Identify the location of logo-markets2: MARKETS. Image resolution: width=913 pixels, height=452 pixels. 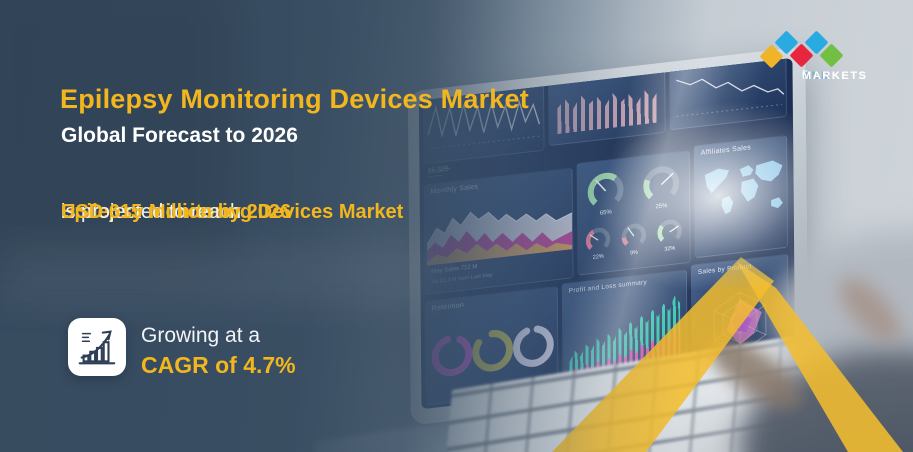
(835, 76).